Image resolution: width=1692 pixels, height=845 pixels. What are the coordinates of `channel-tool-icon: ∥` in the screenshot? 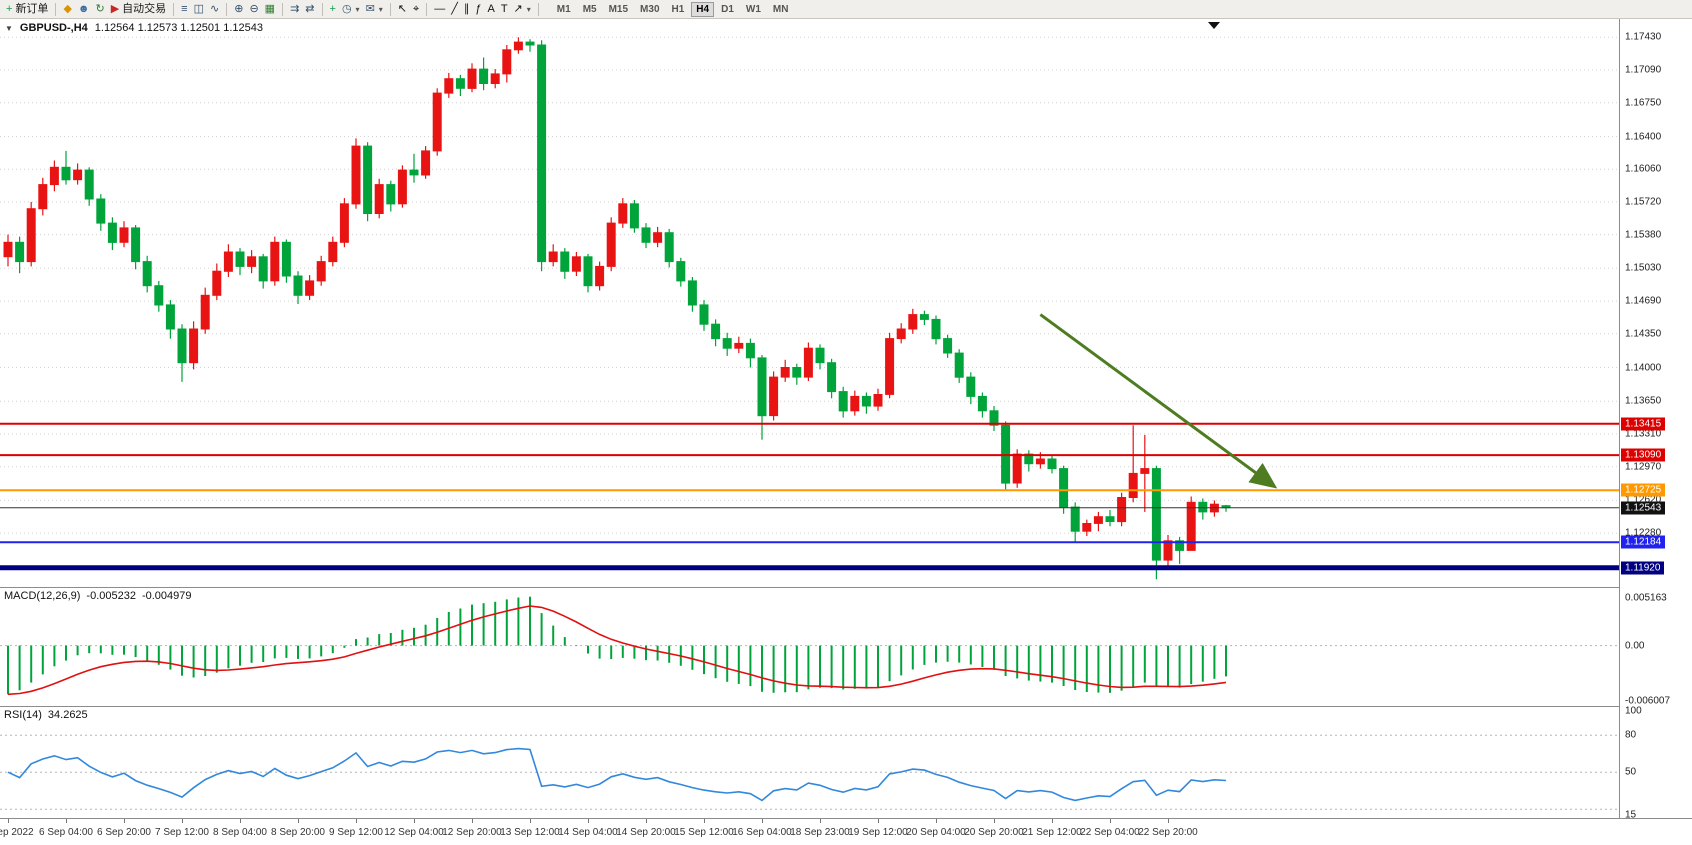 It's located at (466, 8).